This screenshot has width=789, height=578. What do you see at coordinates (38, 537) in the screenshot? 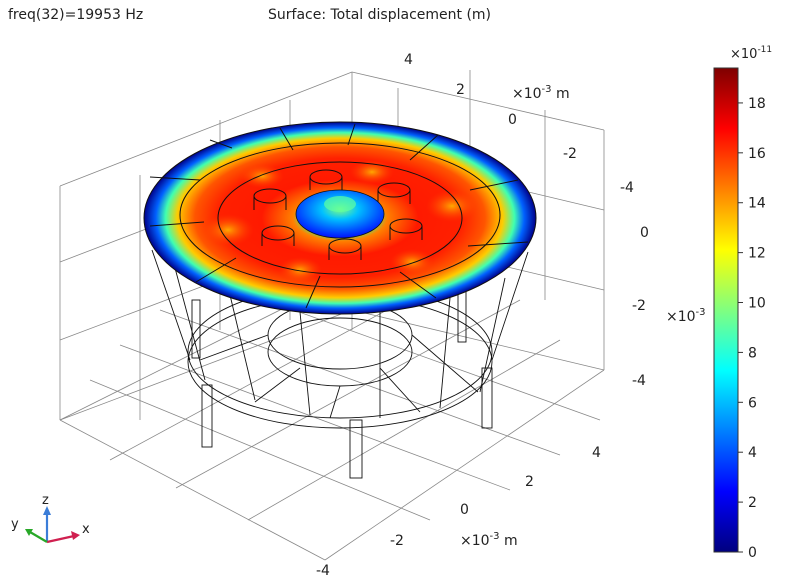
I see `triad-y-arrow` at bounding box center [38, 537].